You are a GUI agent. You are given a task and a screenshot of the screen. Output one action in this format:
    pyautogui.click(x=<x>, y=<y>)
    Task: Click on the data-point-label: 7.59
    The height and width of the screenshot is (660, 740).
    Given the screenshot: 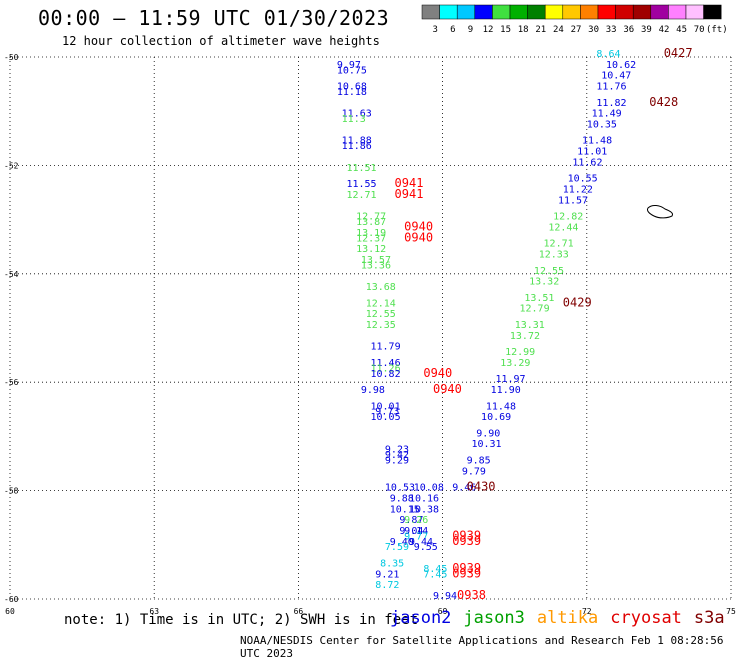 What is the action you would take?
    pyautogui.click(x=397, y=547)
    